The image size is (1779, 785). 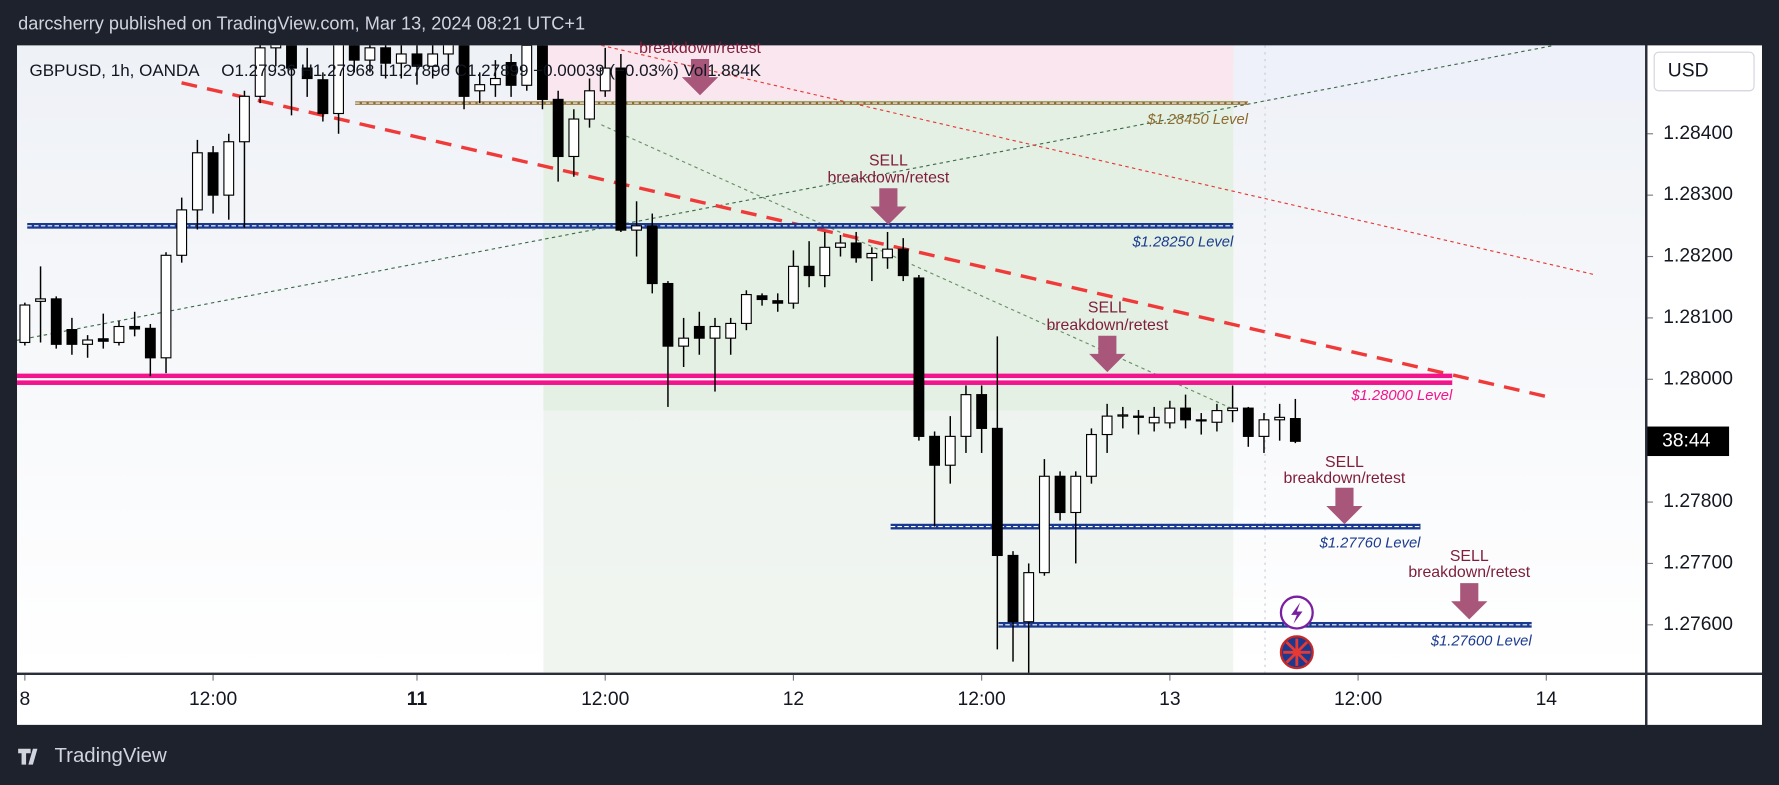 What do you see at coordinates (1698, 194) in the screenshot?
I see `y-tick-label: 1.28300` at bounding box center [1698, 194].